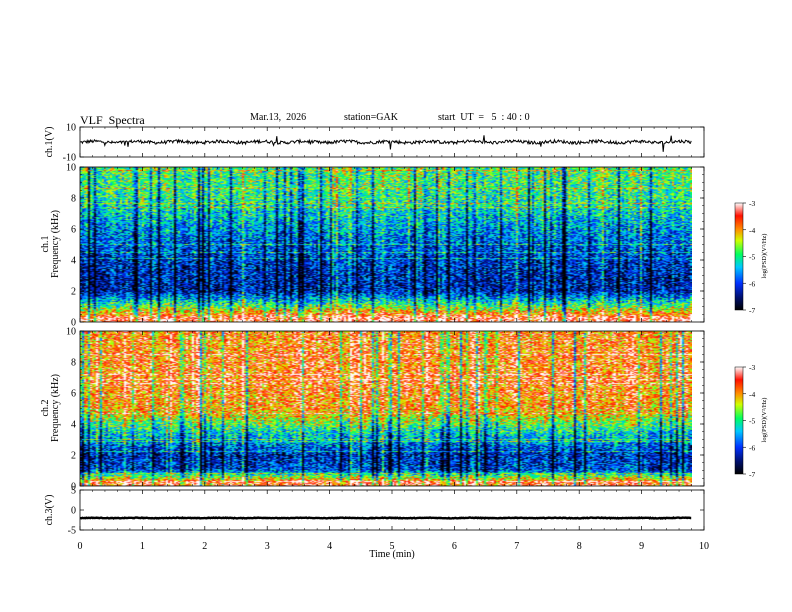  I want to click on ch1-ylabel: ch.1(V), so click(49, 142).